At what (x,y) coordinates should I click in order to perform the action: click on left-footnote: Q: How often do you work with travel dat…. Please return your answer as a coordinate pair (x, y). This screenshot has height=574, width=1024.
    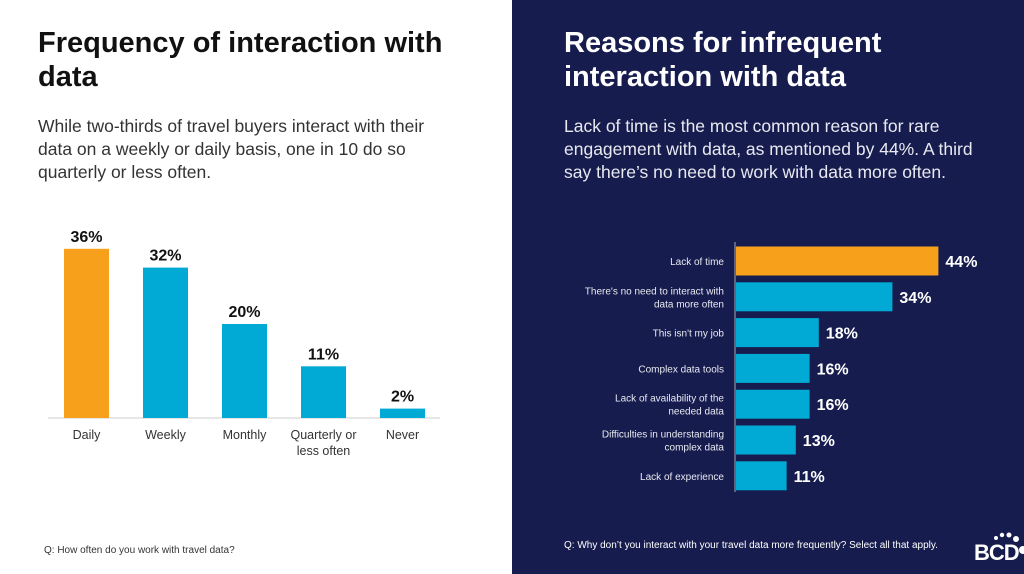
    Looking at the image, I should click on (139, 550).